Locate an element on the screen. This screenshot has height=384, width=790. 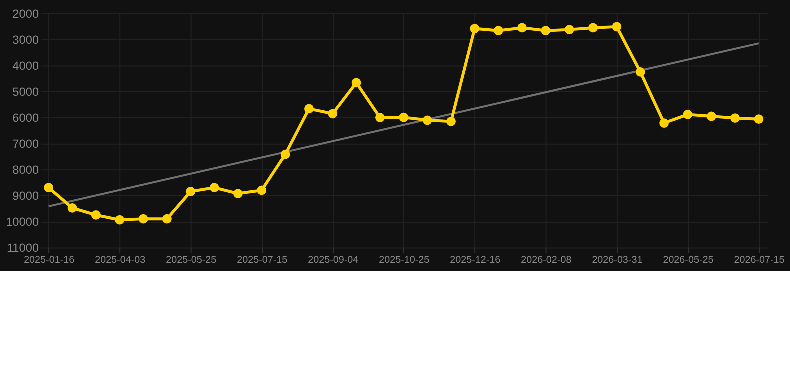
x-tick-label: 2025-07-15 is located at coordinates (262, 260).